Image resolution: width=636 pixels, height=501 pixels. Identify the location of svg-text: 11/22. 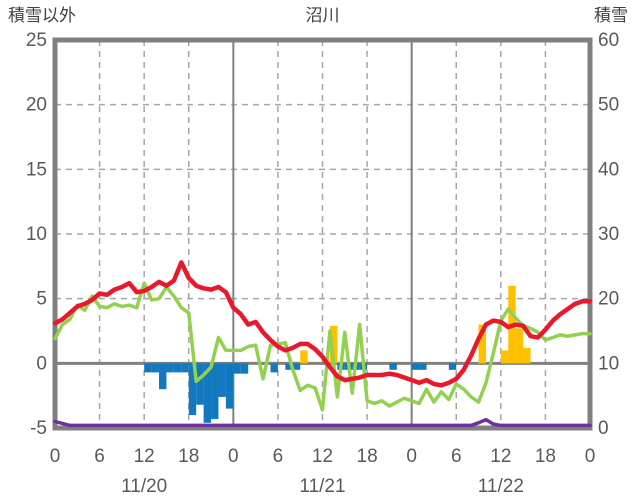
(501, 486).